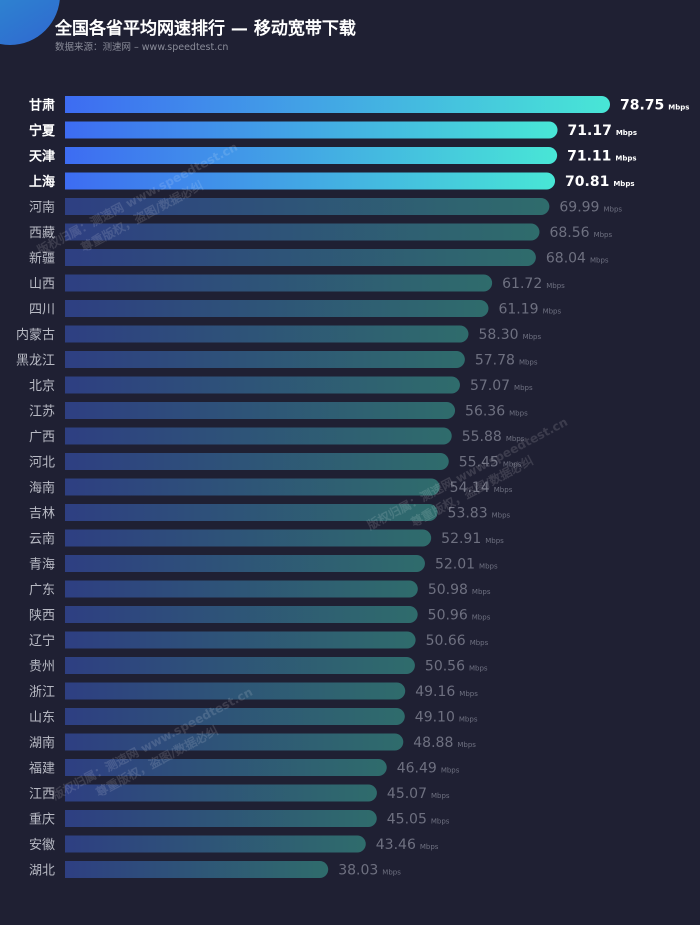 This screenshot has width=700, height=925. I want to click on value-label: 56.36 Mbps, so click(496, 412).